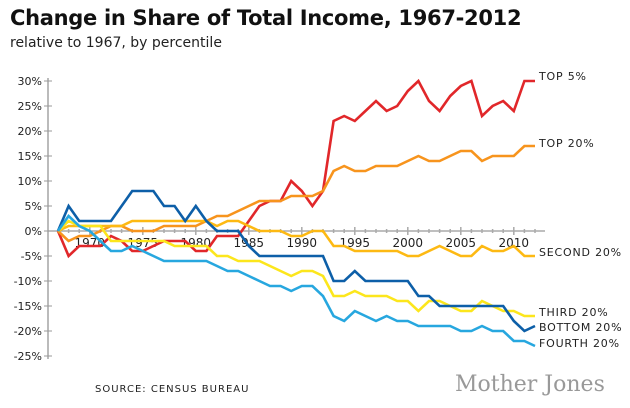 The height and width of the screenshot is (408, 630). I want to click on y-tick-label: -10%, so click(28, 281).